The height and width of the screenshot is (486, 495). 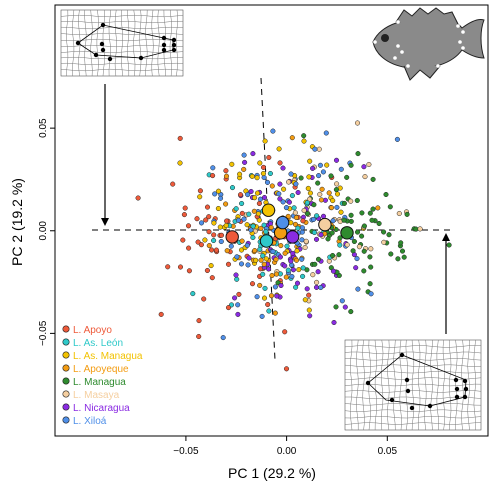 What do you see at coordinates (96, 395) in the screenshot?
I see `legend-label: L. Masaya` at bounding box center [96, 395].